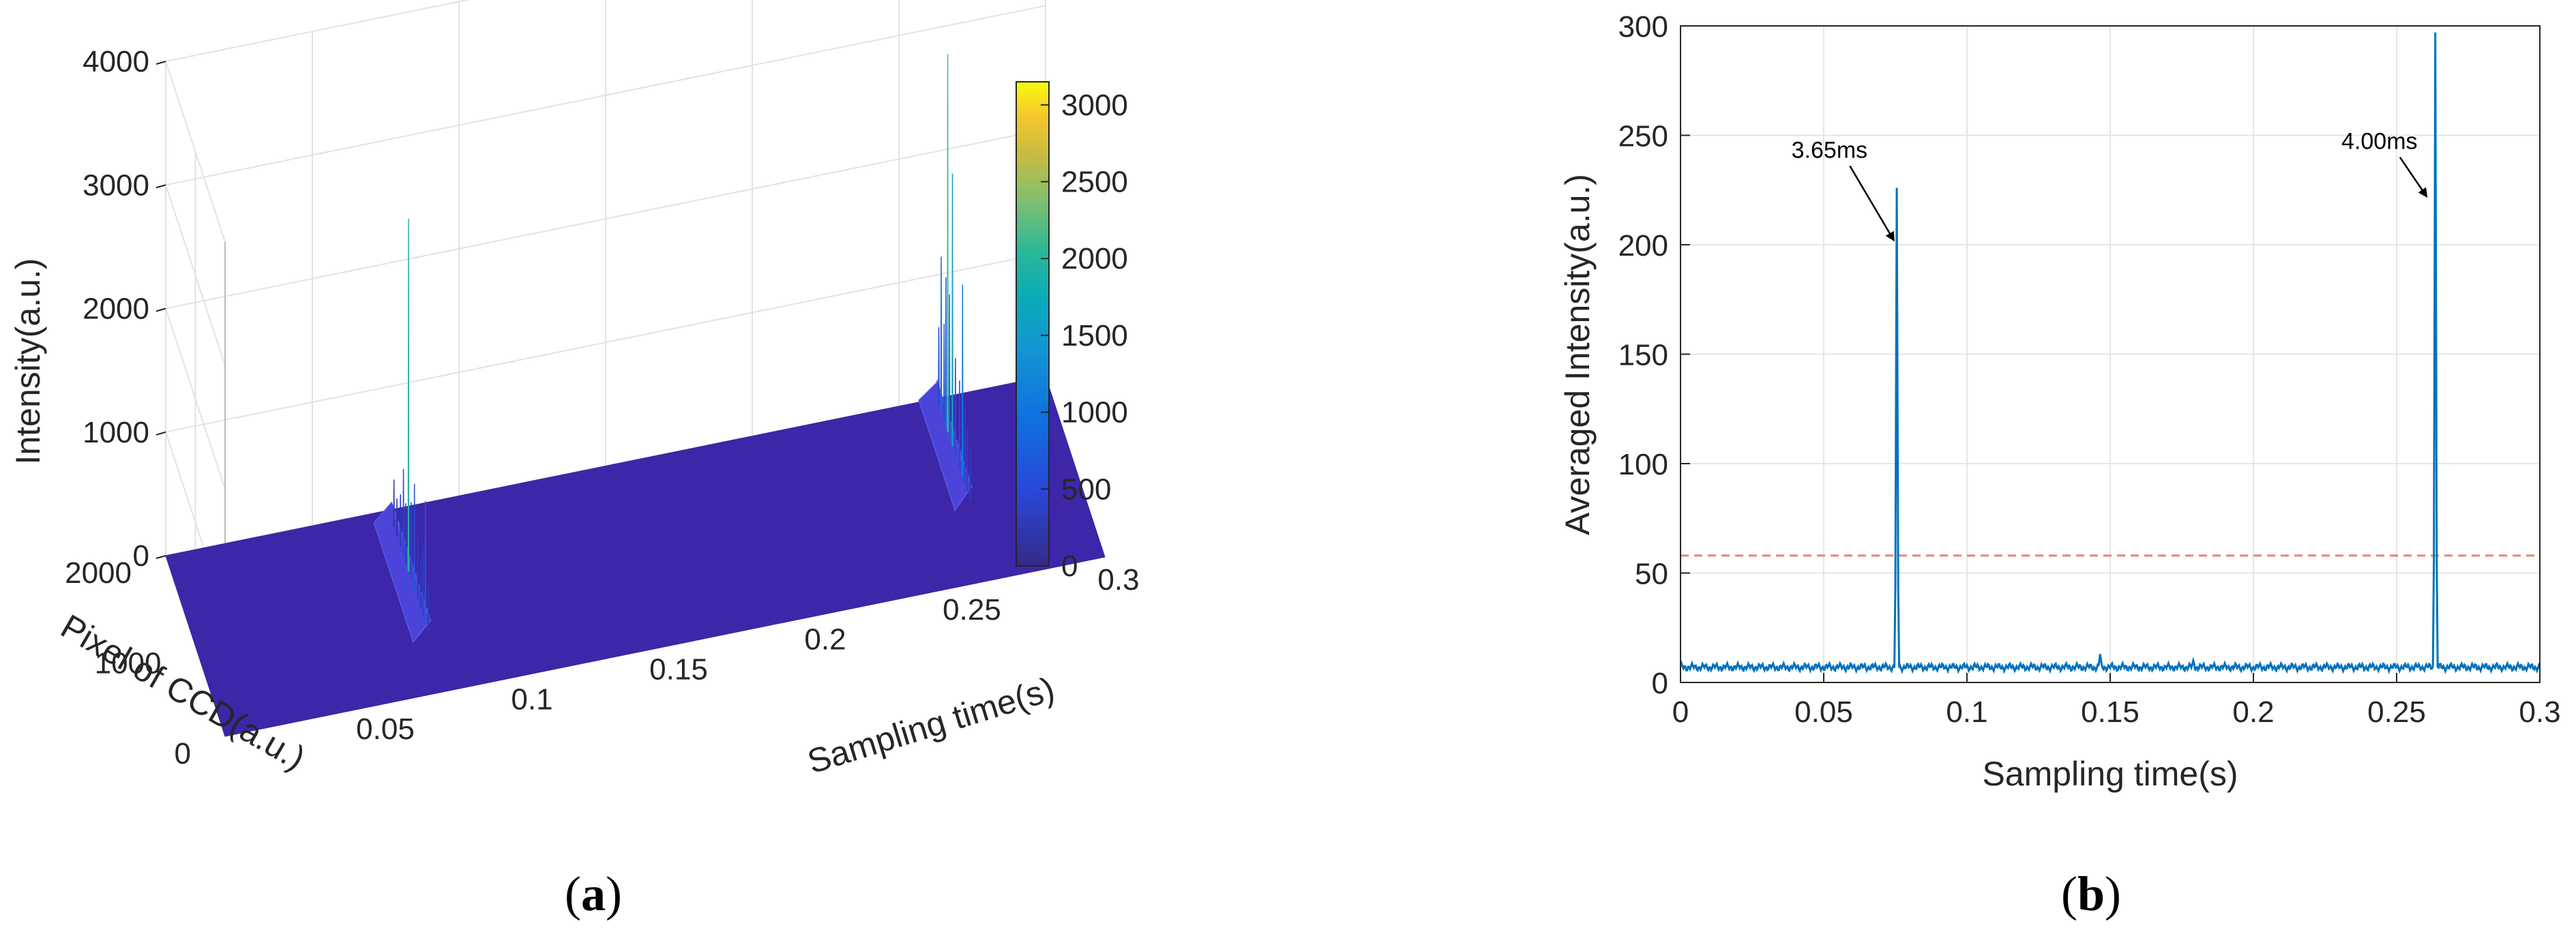 This screenshot has height=932, width=2576. I want to click on colorbar-tick-label: 1500, so click(1094, 335).